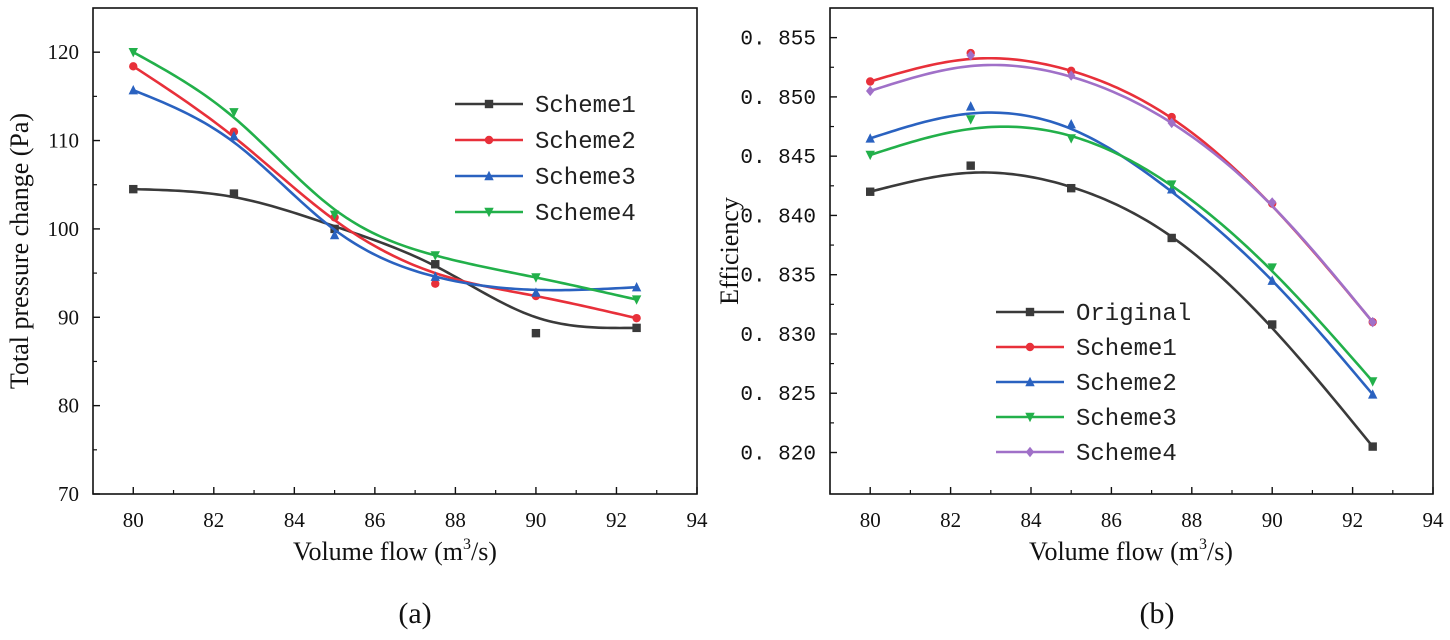 This screenshot has width=1450, height=640. I want to click on y-tick-label: 0. 830, so click(778, 336).